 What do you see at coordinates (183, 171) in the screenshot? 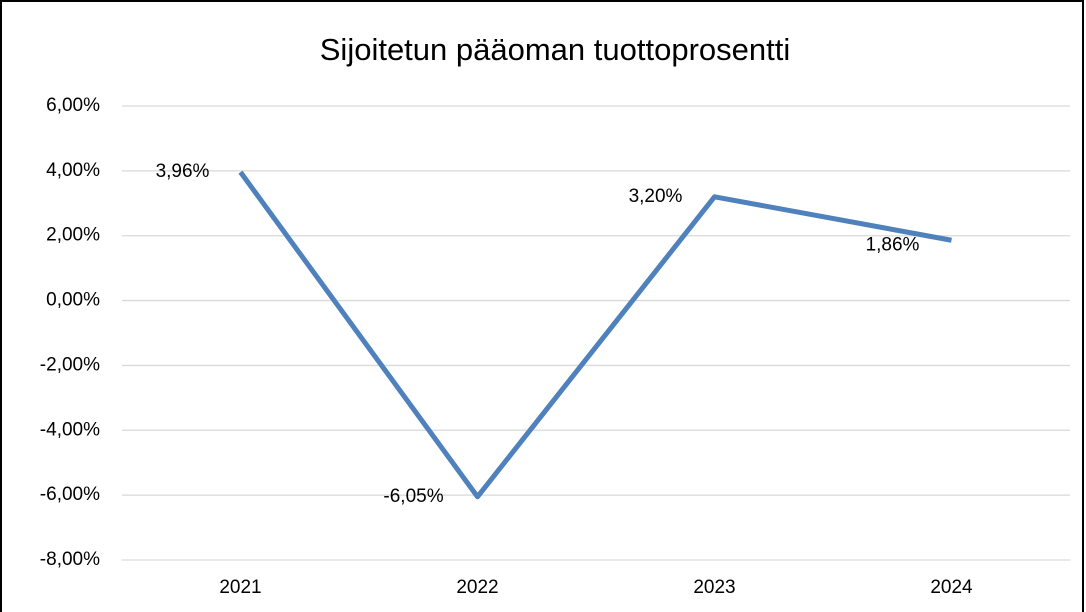
I see `data-label: 3,96%` at bounding box center [183, 171].